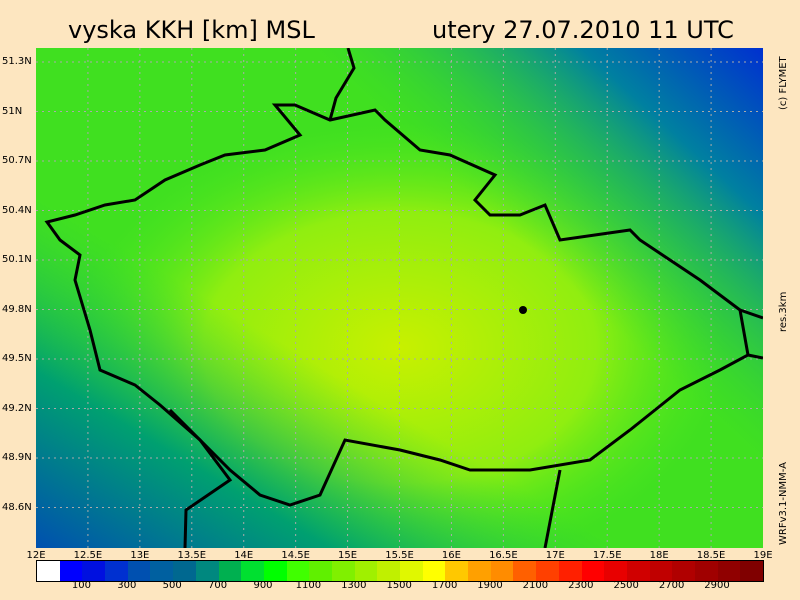 This screenshot has height=600, width=800. I want to click on lon-label: 16.5E, so click(503, 555).